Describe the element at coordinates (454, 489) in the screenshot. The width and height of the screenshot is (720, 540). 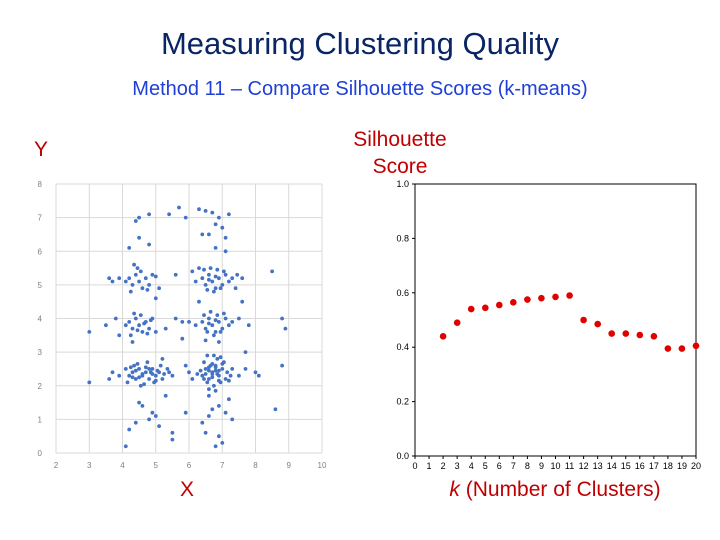
I see `k-axis-variable: k` at that location.